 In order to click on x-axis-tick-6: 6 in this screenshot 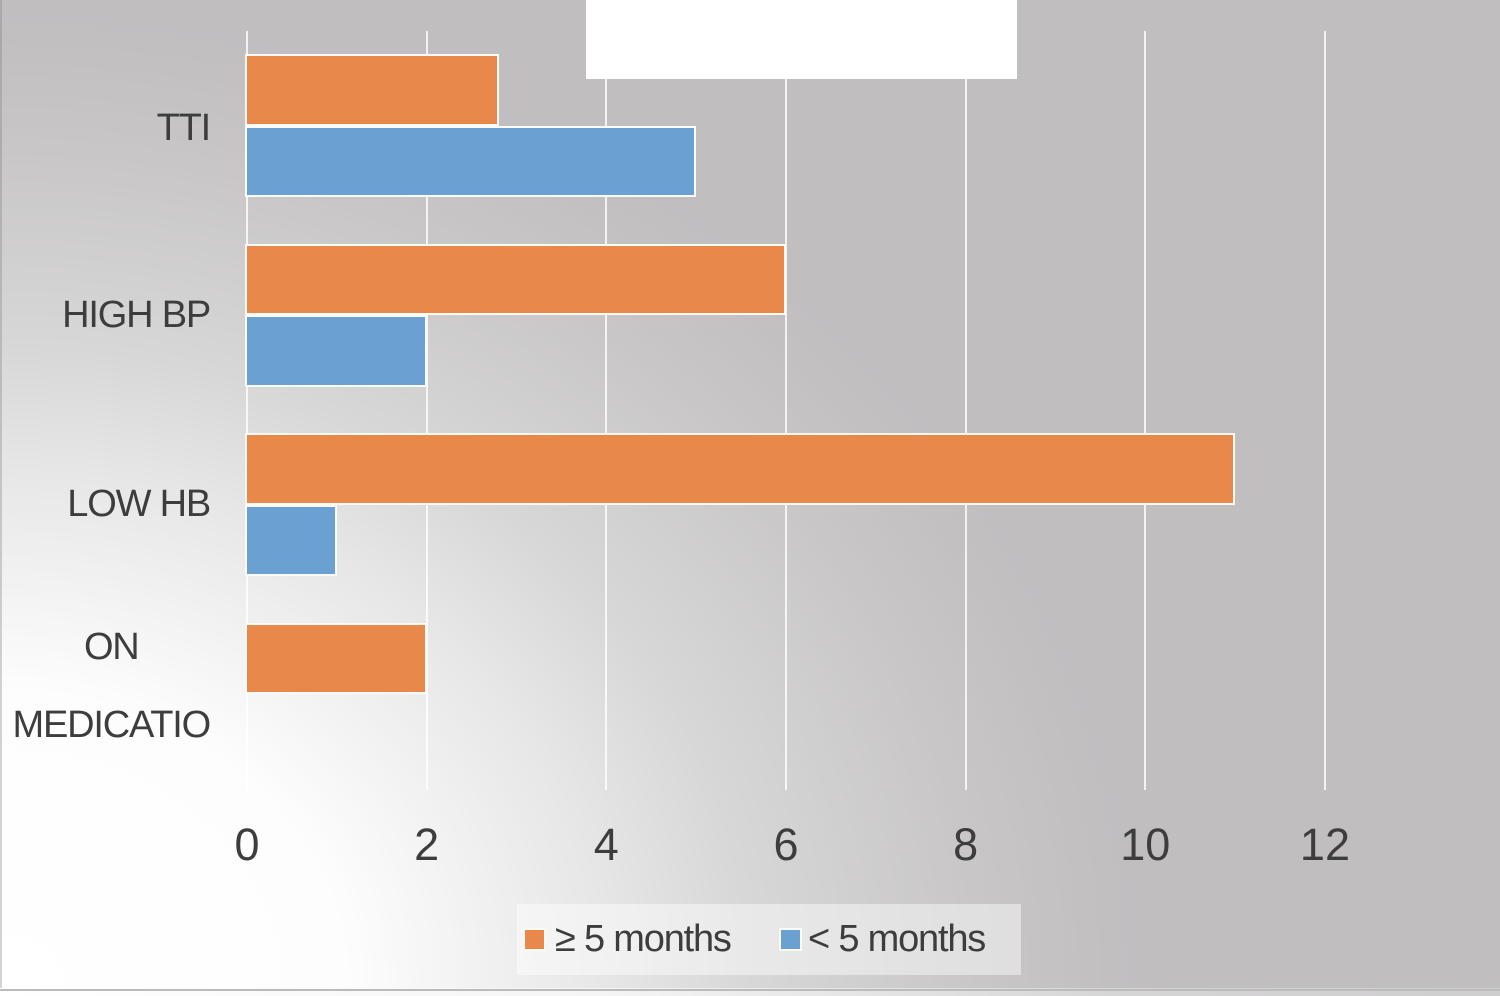, I will do `click(786, 844)`.